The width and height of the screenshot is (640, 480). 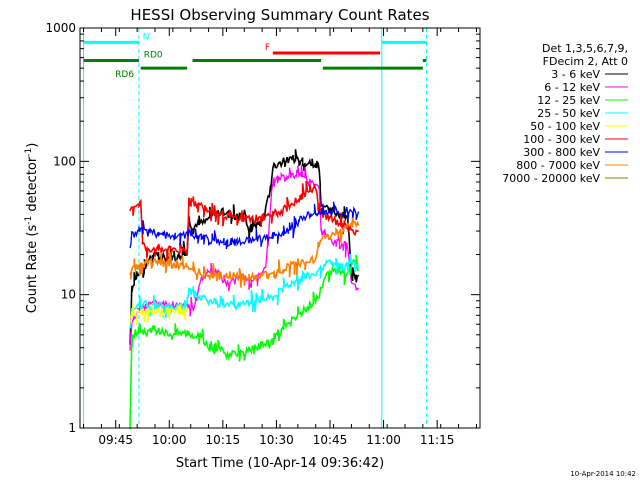 What do you see at coordinates (153, 56) in the screenshot?
I see `flag-label-rd0: RD0` at bounding box center [153, 56].